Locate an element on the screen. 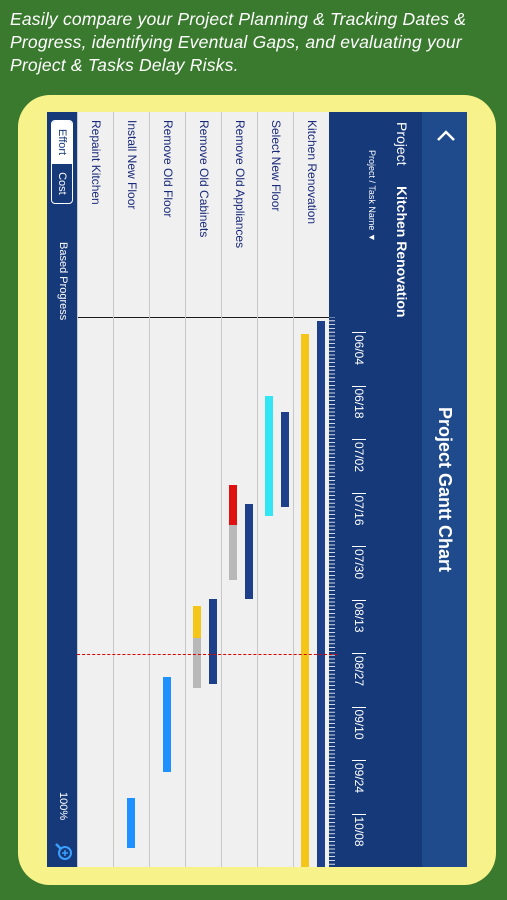  zoom-level: 100% is located at coordinates (63, 806).